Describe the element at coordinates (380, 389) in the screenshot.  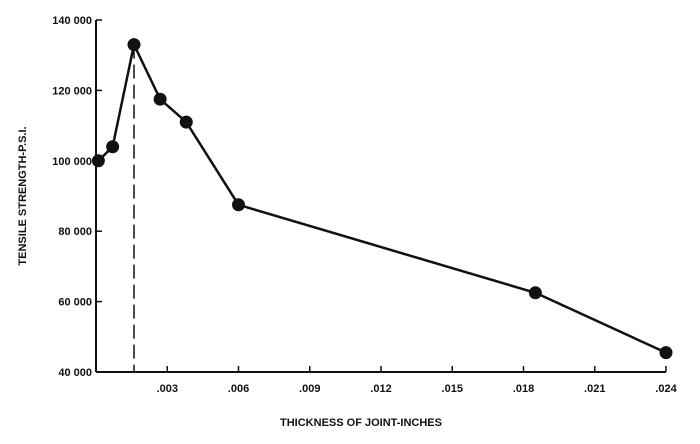
I see `x-tick-label: .012` at that location.